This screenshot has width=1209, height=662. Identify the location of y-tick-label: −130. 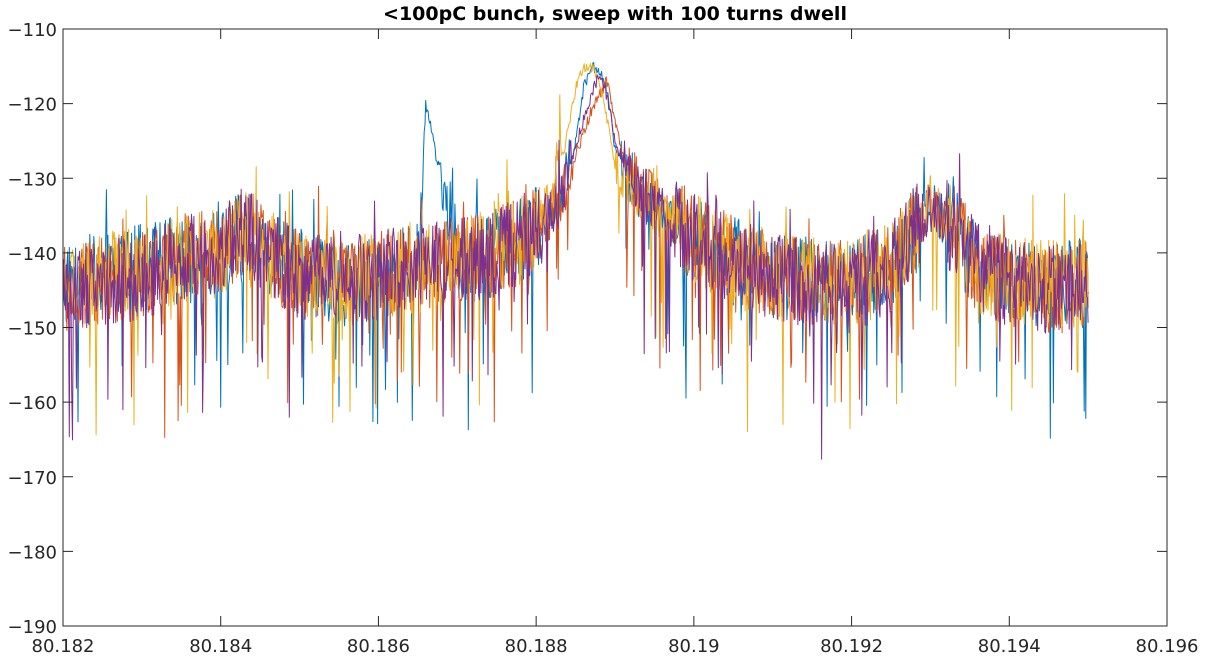
(32, 179).